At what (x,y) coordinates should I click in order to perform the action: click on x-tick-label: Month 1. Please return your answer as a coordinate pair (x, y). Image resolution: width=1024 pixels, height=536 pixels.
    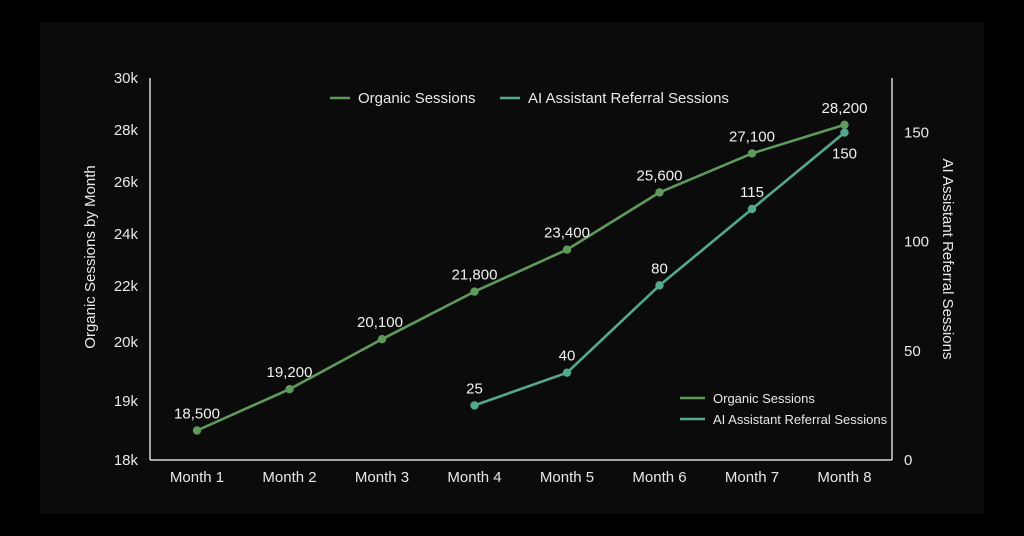
    Looking at the image, I should click on (197, 477).